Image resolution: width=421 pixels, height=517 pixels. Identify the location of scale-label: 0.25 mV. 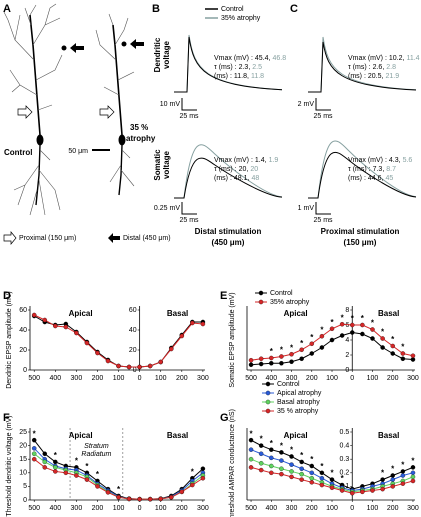
(167, 208).